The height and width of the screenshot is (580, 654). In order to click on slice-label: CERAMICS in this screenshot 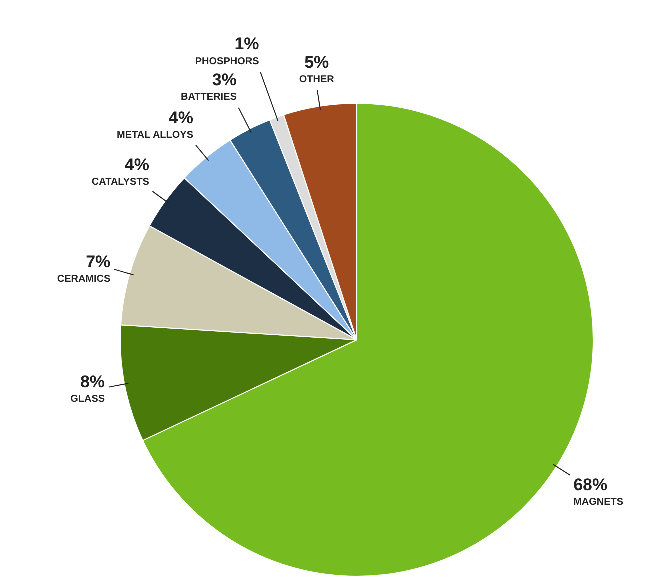, I will do `click(84, 280)`.